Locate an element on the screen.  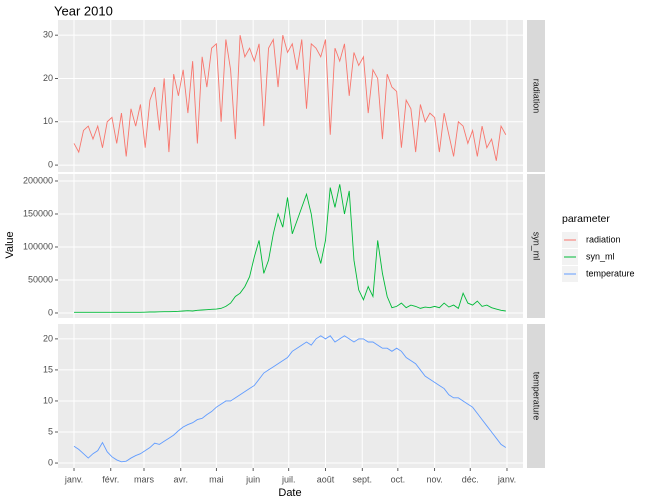
legend-label: syn_ml is located at coordinates (600, 256).